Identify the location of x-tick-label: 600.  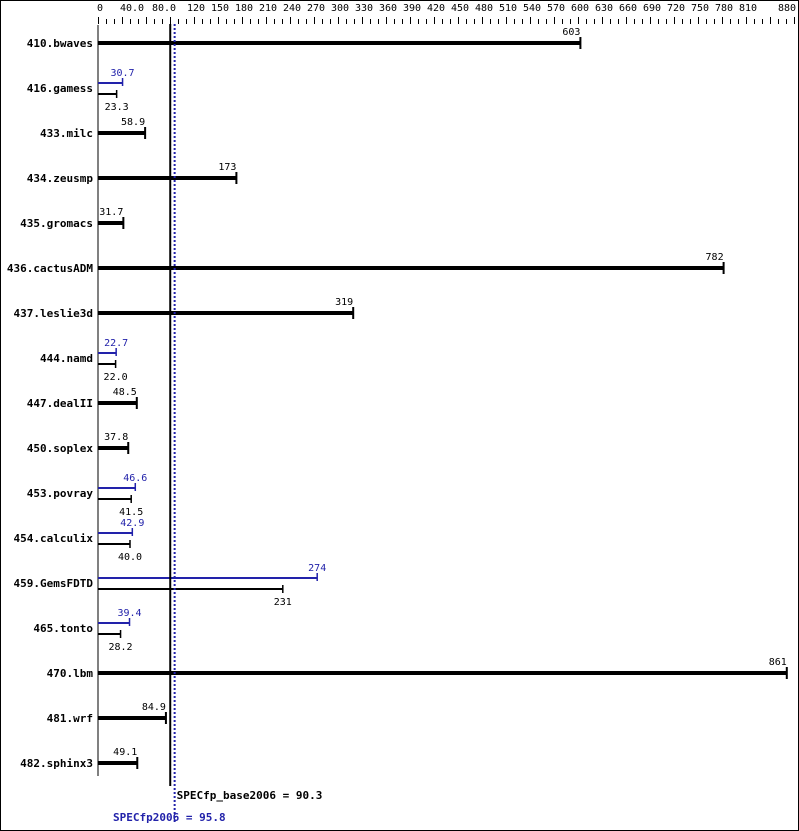
(580, 8).